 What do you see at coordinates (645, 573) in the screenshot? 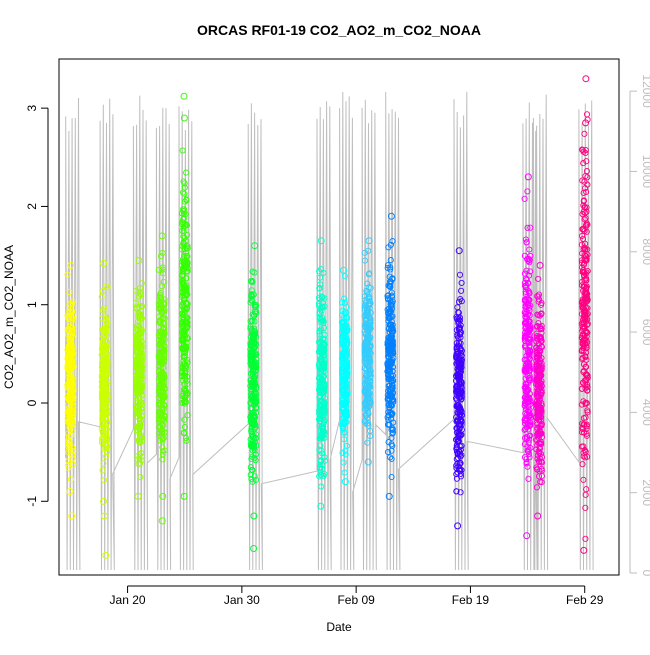
I see `y2-tick-label: 0` at bounding box center [645, 573].